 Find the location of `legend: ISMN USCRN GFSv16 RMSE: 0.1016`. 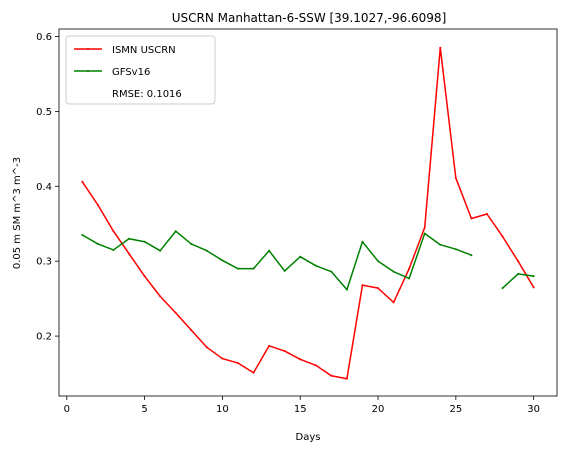

legend: ISMN USCRN GFSv16 RMSE: 0.1016 is located at coordinates (140, 70).